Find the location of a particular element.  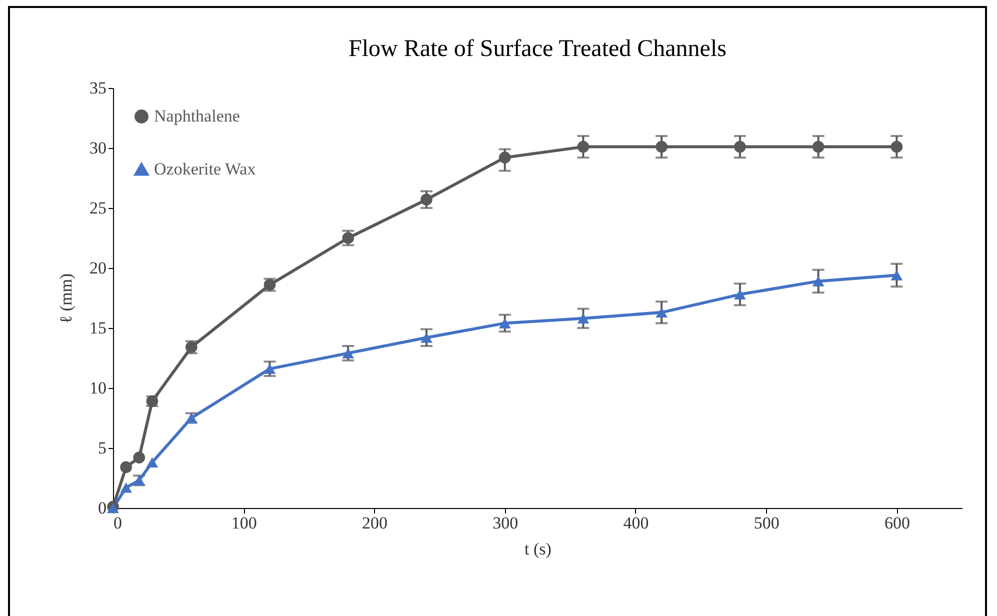

y-tick-label: 20 is located at coordinates (98, 268).